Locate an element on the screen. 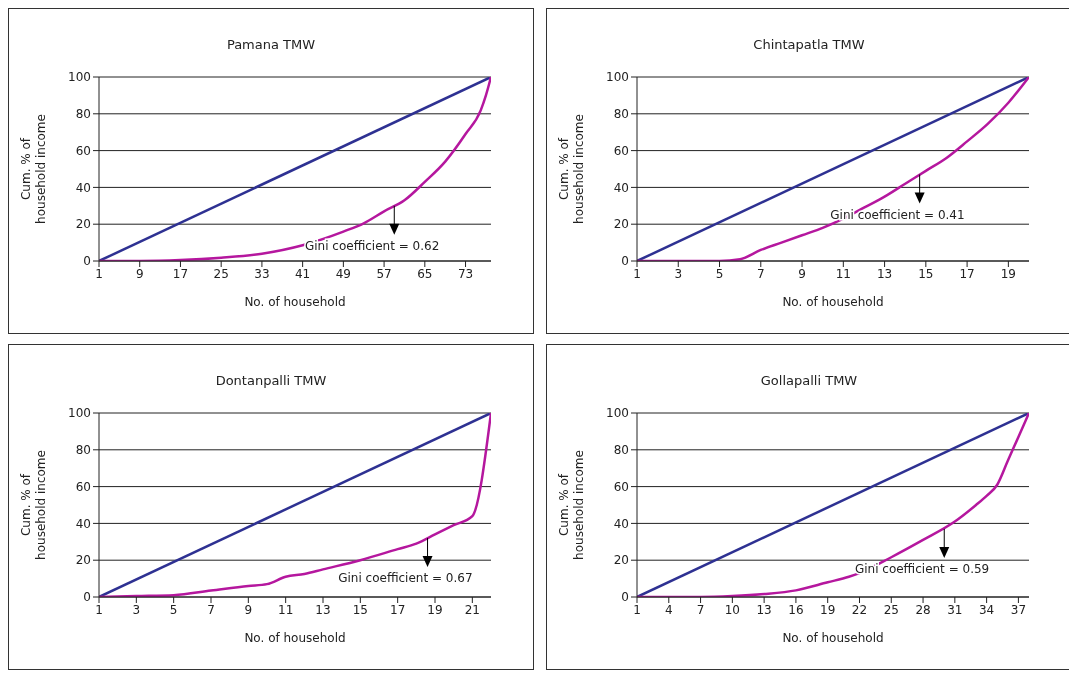  annotation: Gini coefficient = 0.62 is located at coordinates (372, 245).